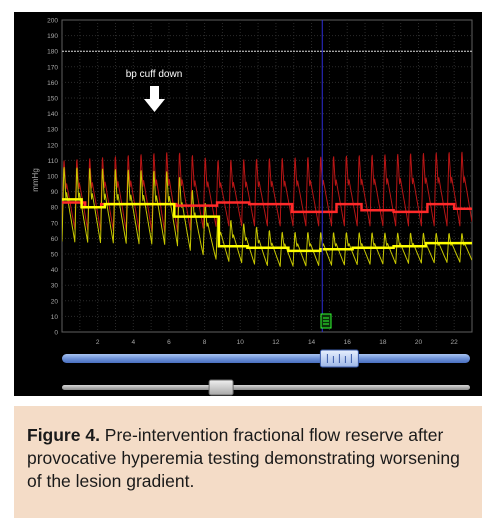 The width and height of the screenshot is (497, 531). I want to click on event-marker-icon, so click(326, 321).